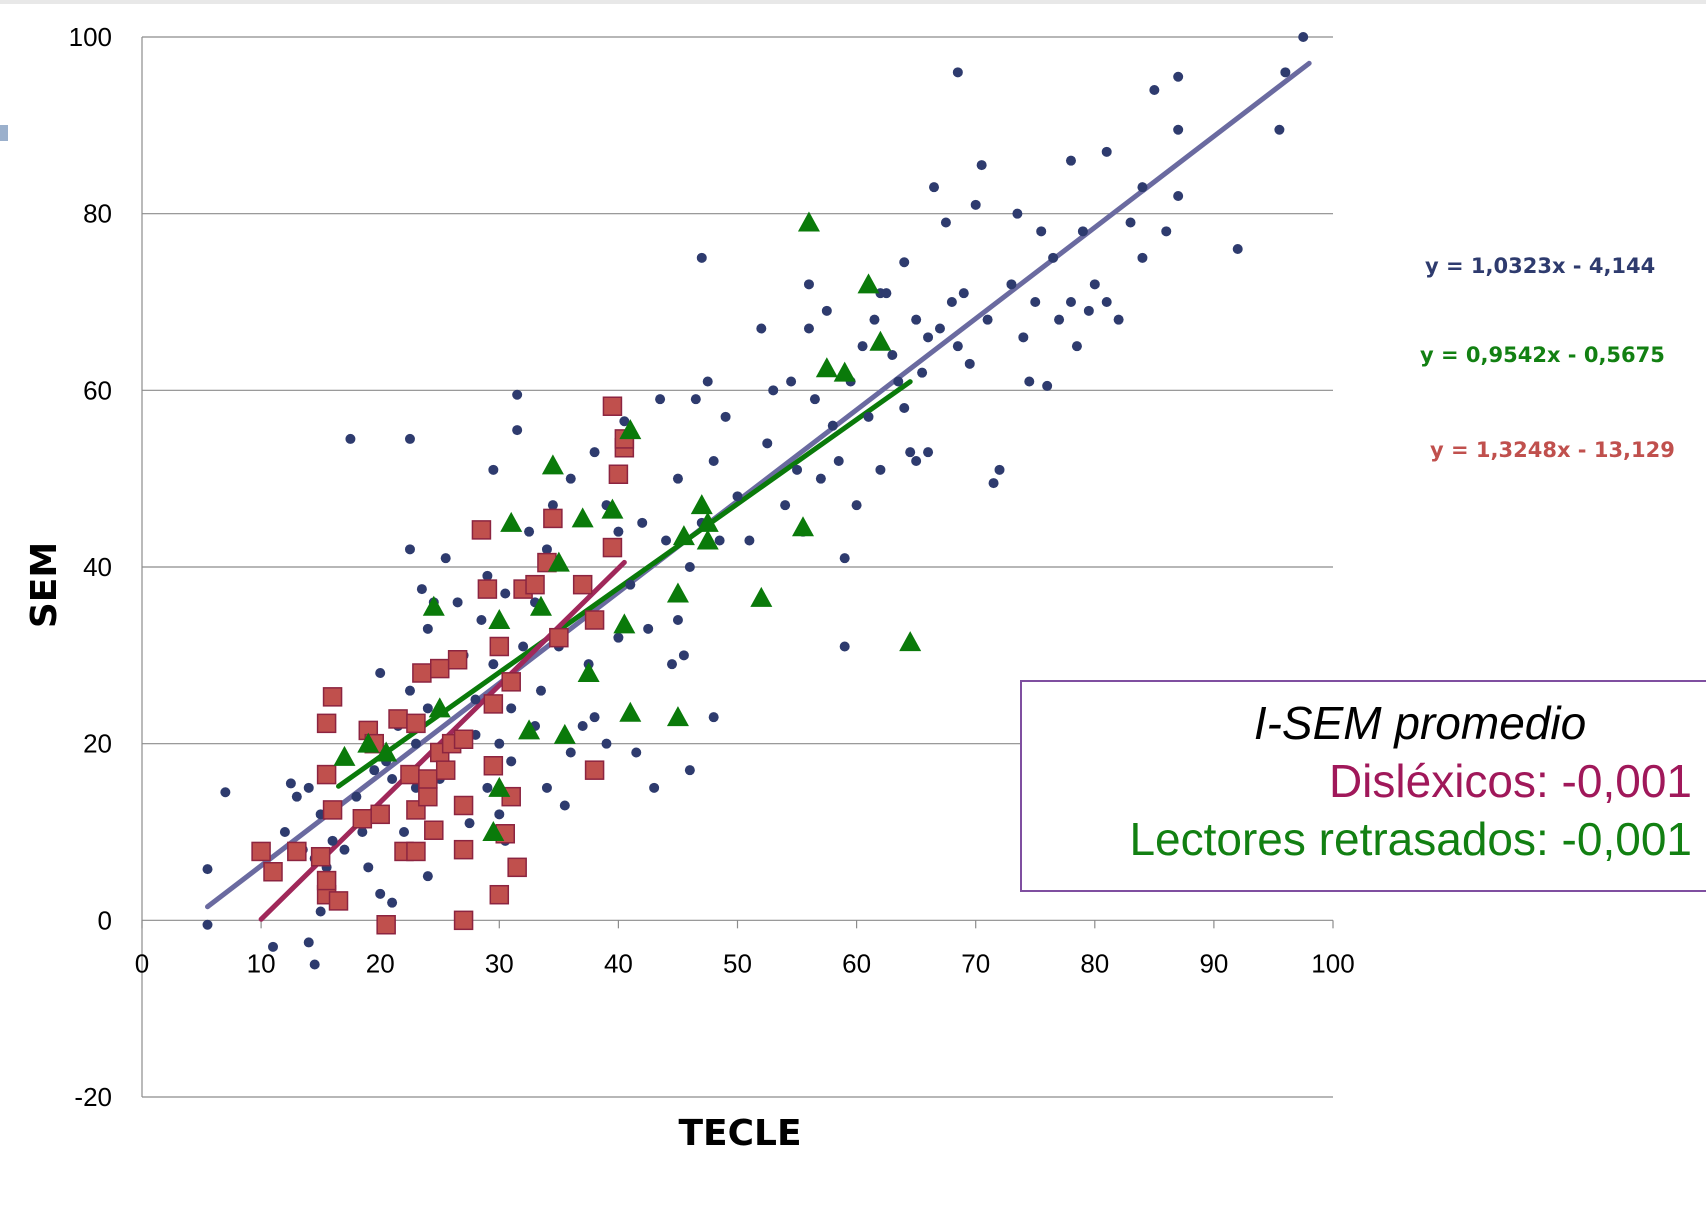 This screenshot has width=1706, height=1210. Describe the element at coordinates (97, 214) in the screenshot. I see `y-tick-label: 80` at that location.